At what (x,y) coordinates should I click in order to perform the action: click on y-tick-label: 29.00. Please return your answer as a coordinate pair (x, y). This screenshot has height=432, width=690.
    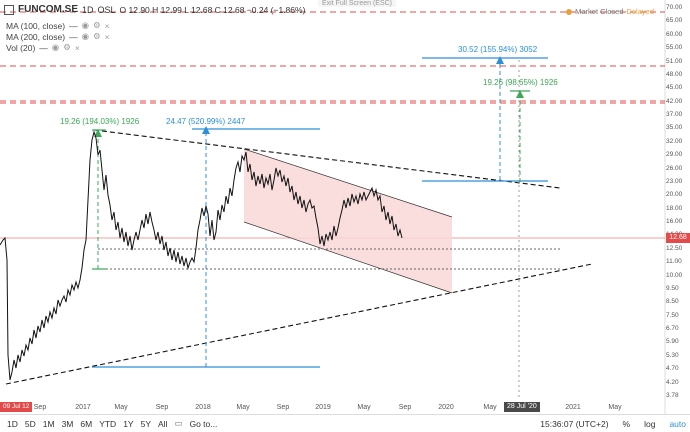
    Looking at the image, I should click on (674, 155).